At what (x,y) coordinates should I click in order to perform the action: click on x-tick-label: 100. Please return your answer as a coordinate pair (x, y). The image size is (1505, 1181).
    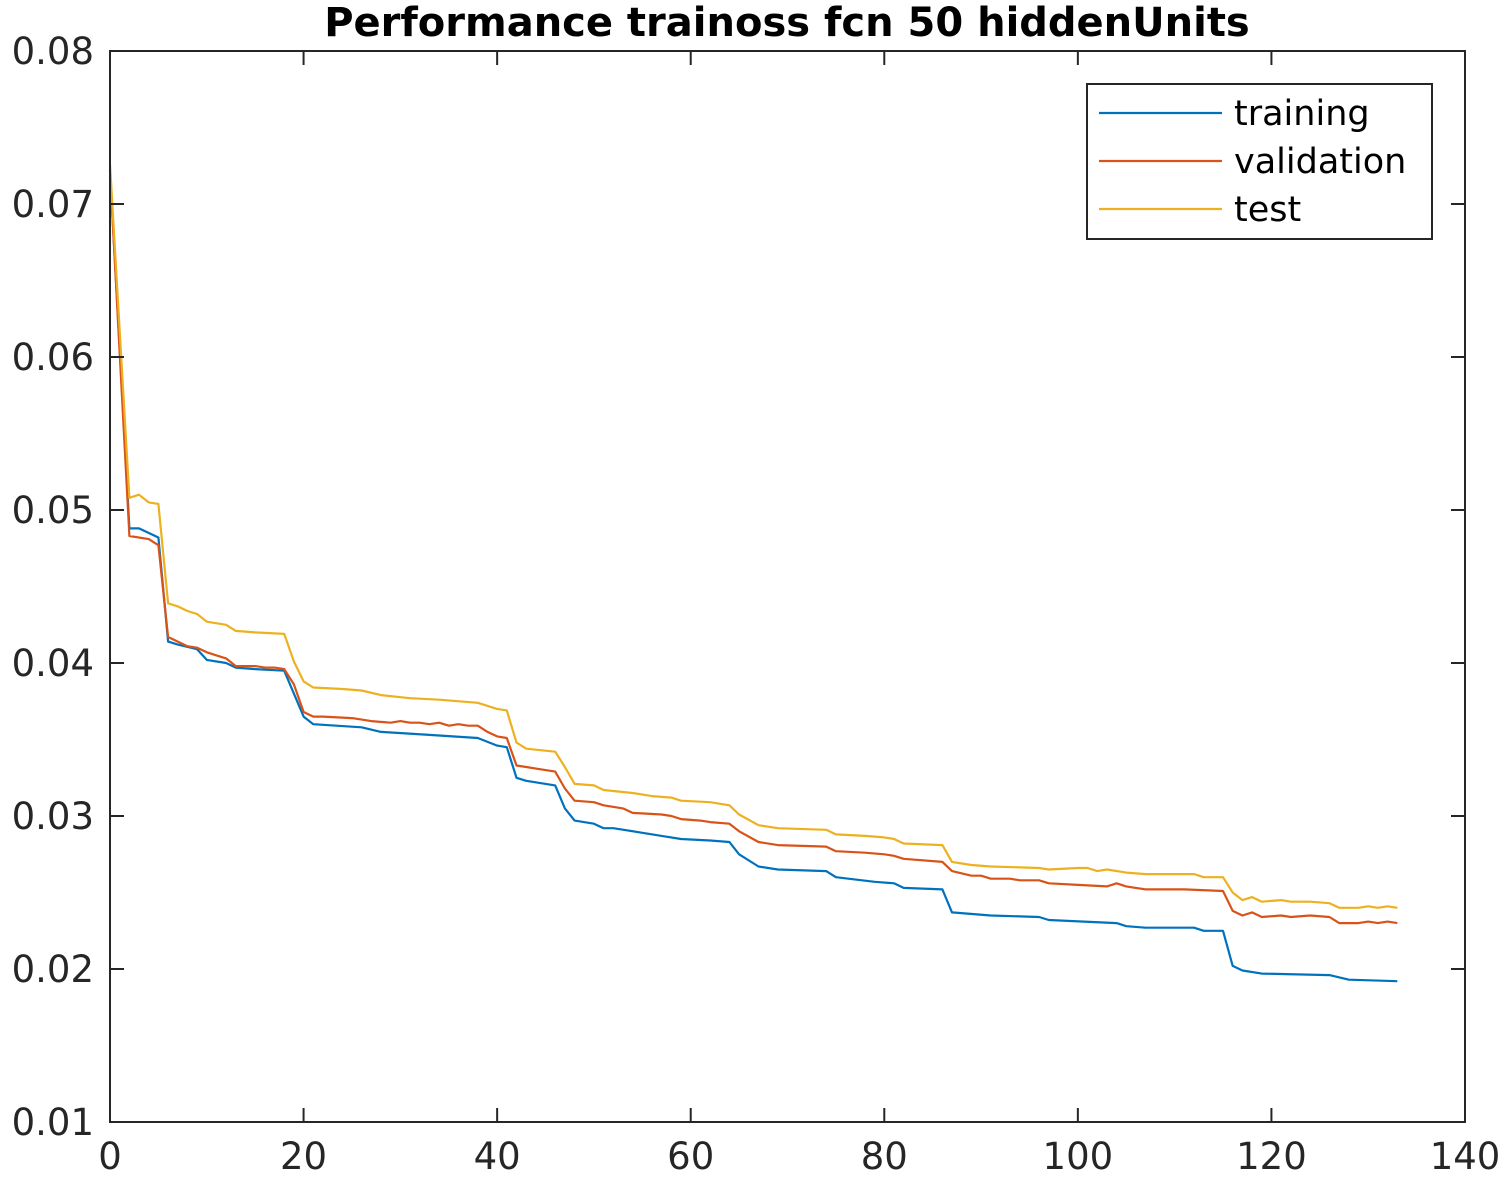
    Looking at the image, I should click on (1078, 1156).